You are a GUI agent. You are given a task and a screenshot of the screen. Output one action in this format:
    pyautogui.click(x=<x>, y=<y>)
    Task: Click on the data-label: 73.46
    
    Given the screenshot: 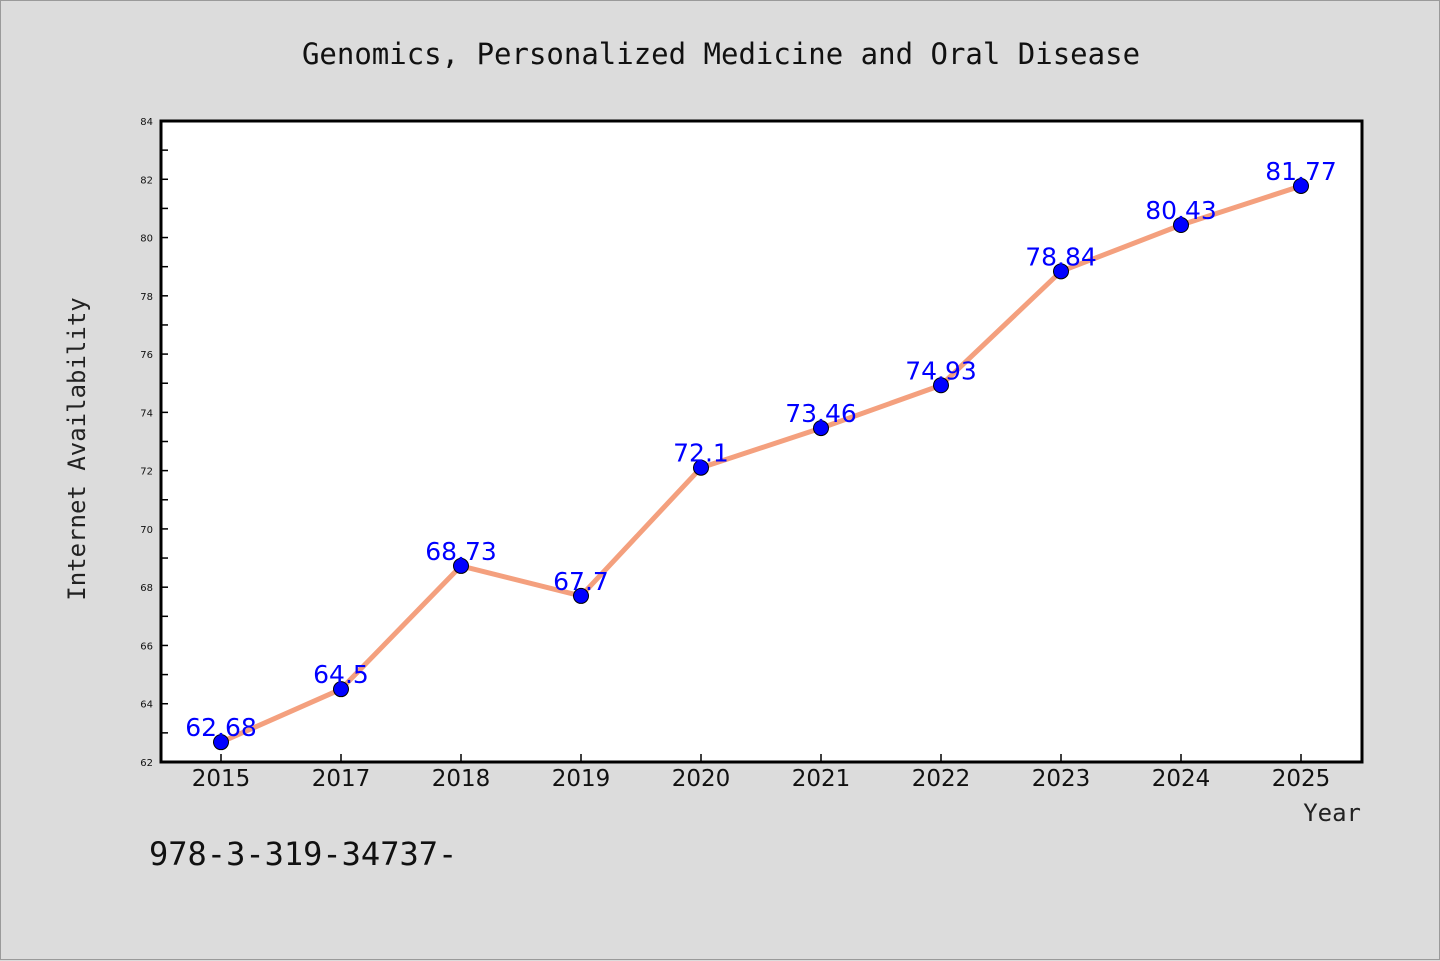 What is the action you would take?
    pyautogui.click(x=821, y=413)
    